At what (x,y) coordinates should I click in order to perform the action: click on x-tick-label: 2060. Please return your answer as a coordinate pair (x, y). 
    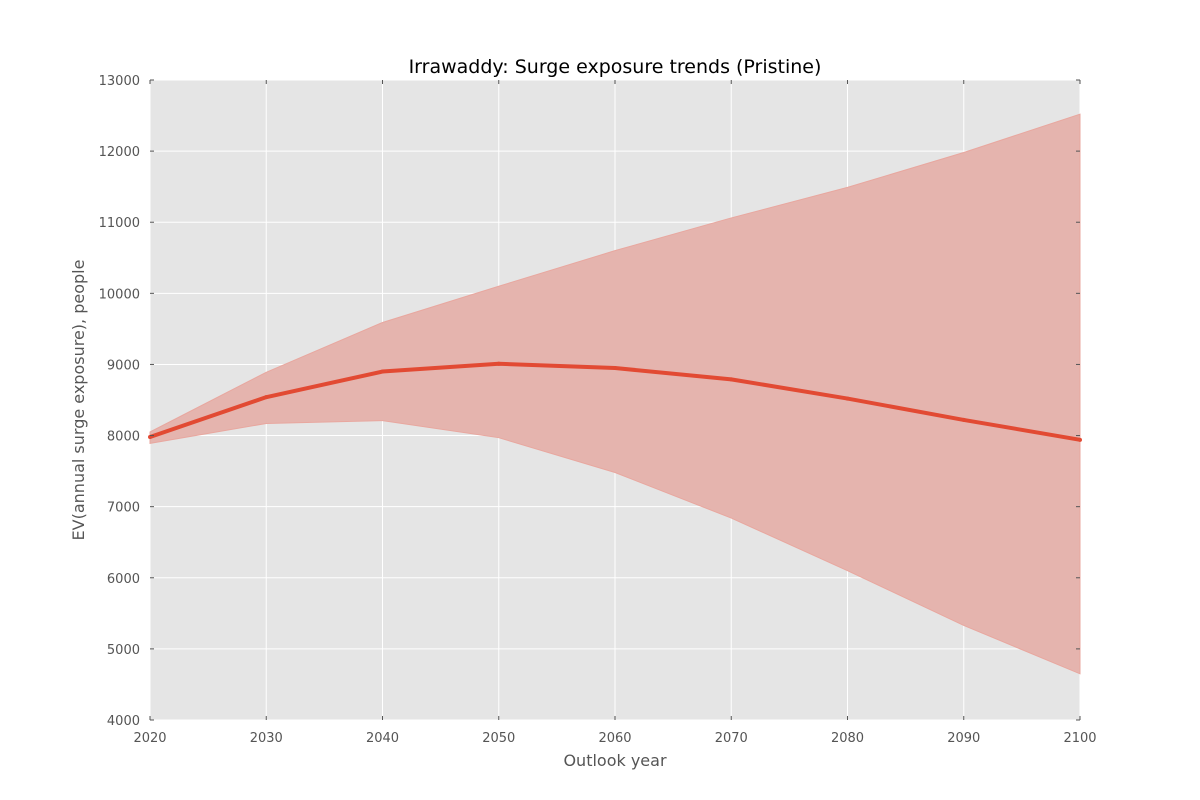
    Looking at the image, I should click on (614, 738).